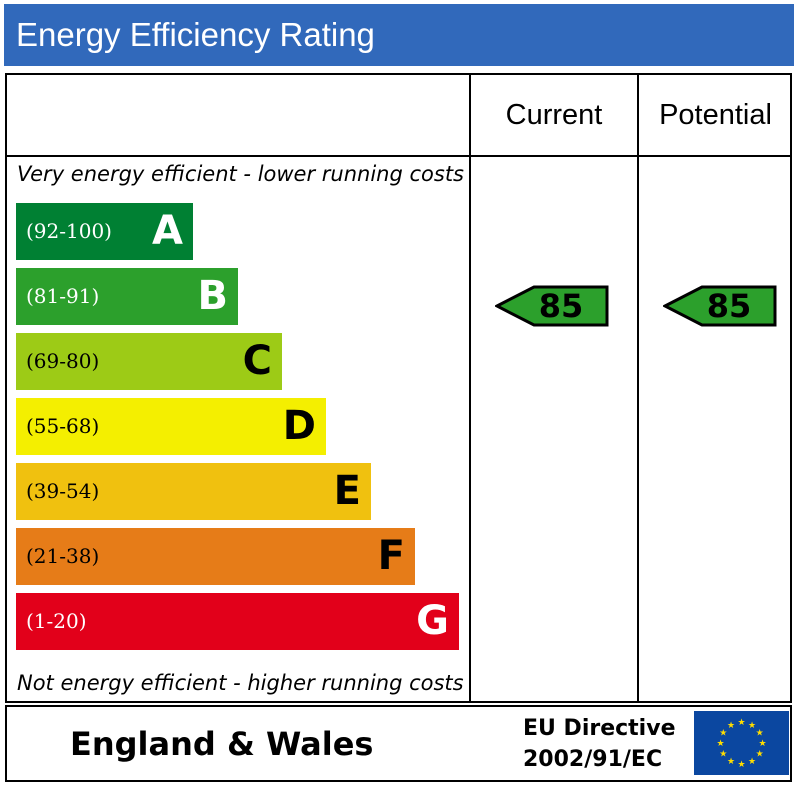 The height and width of the screenshot is (786, 799). What do you see at coordinates (63, 556) in the screenshot?
I see `band-range: (21-38)` at bounding box center [63, 556].